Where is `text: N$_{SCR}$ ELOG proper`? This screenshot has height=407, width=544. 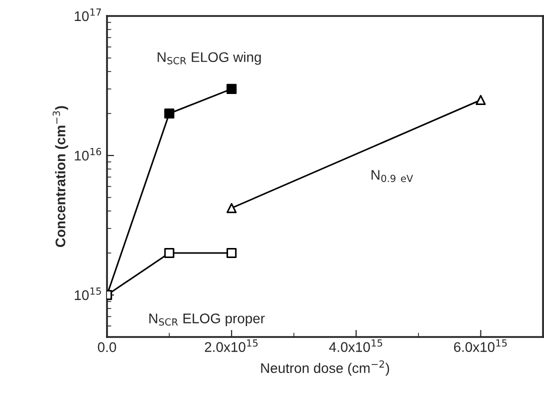
text: N$_{SCR}$ ELOG proper is located at coordinates (207, 320).